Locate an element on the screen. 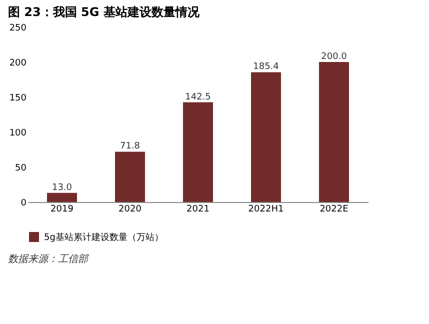 The image size is (429, 324). x-tick-label: 2022E is located at coordinates (334, 209).